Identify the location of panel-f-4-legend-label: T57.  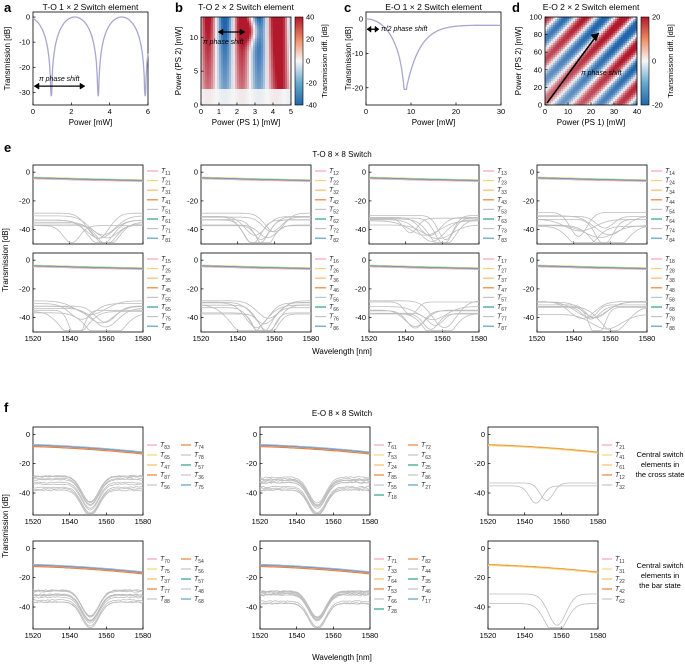
(199, 580).